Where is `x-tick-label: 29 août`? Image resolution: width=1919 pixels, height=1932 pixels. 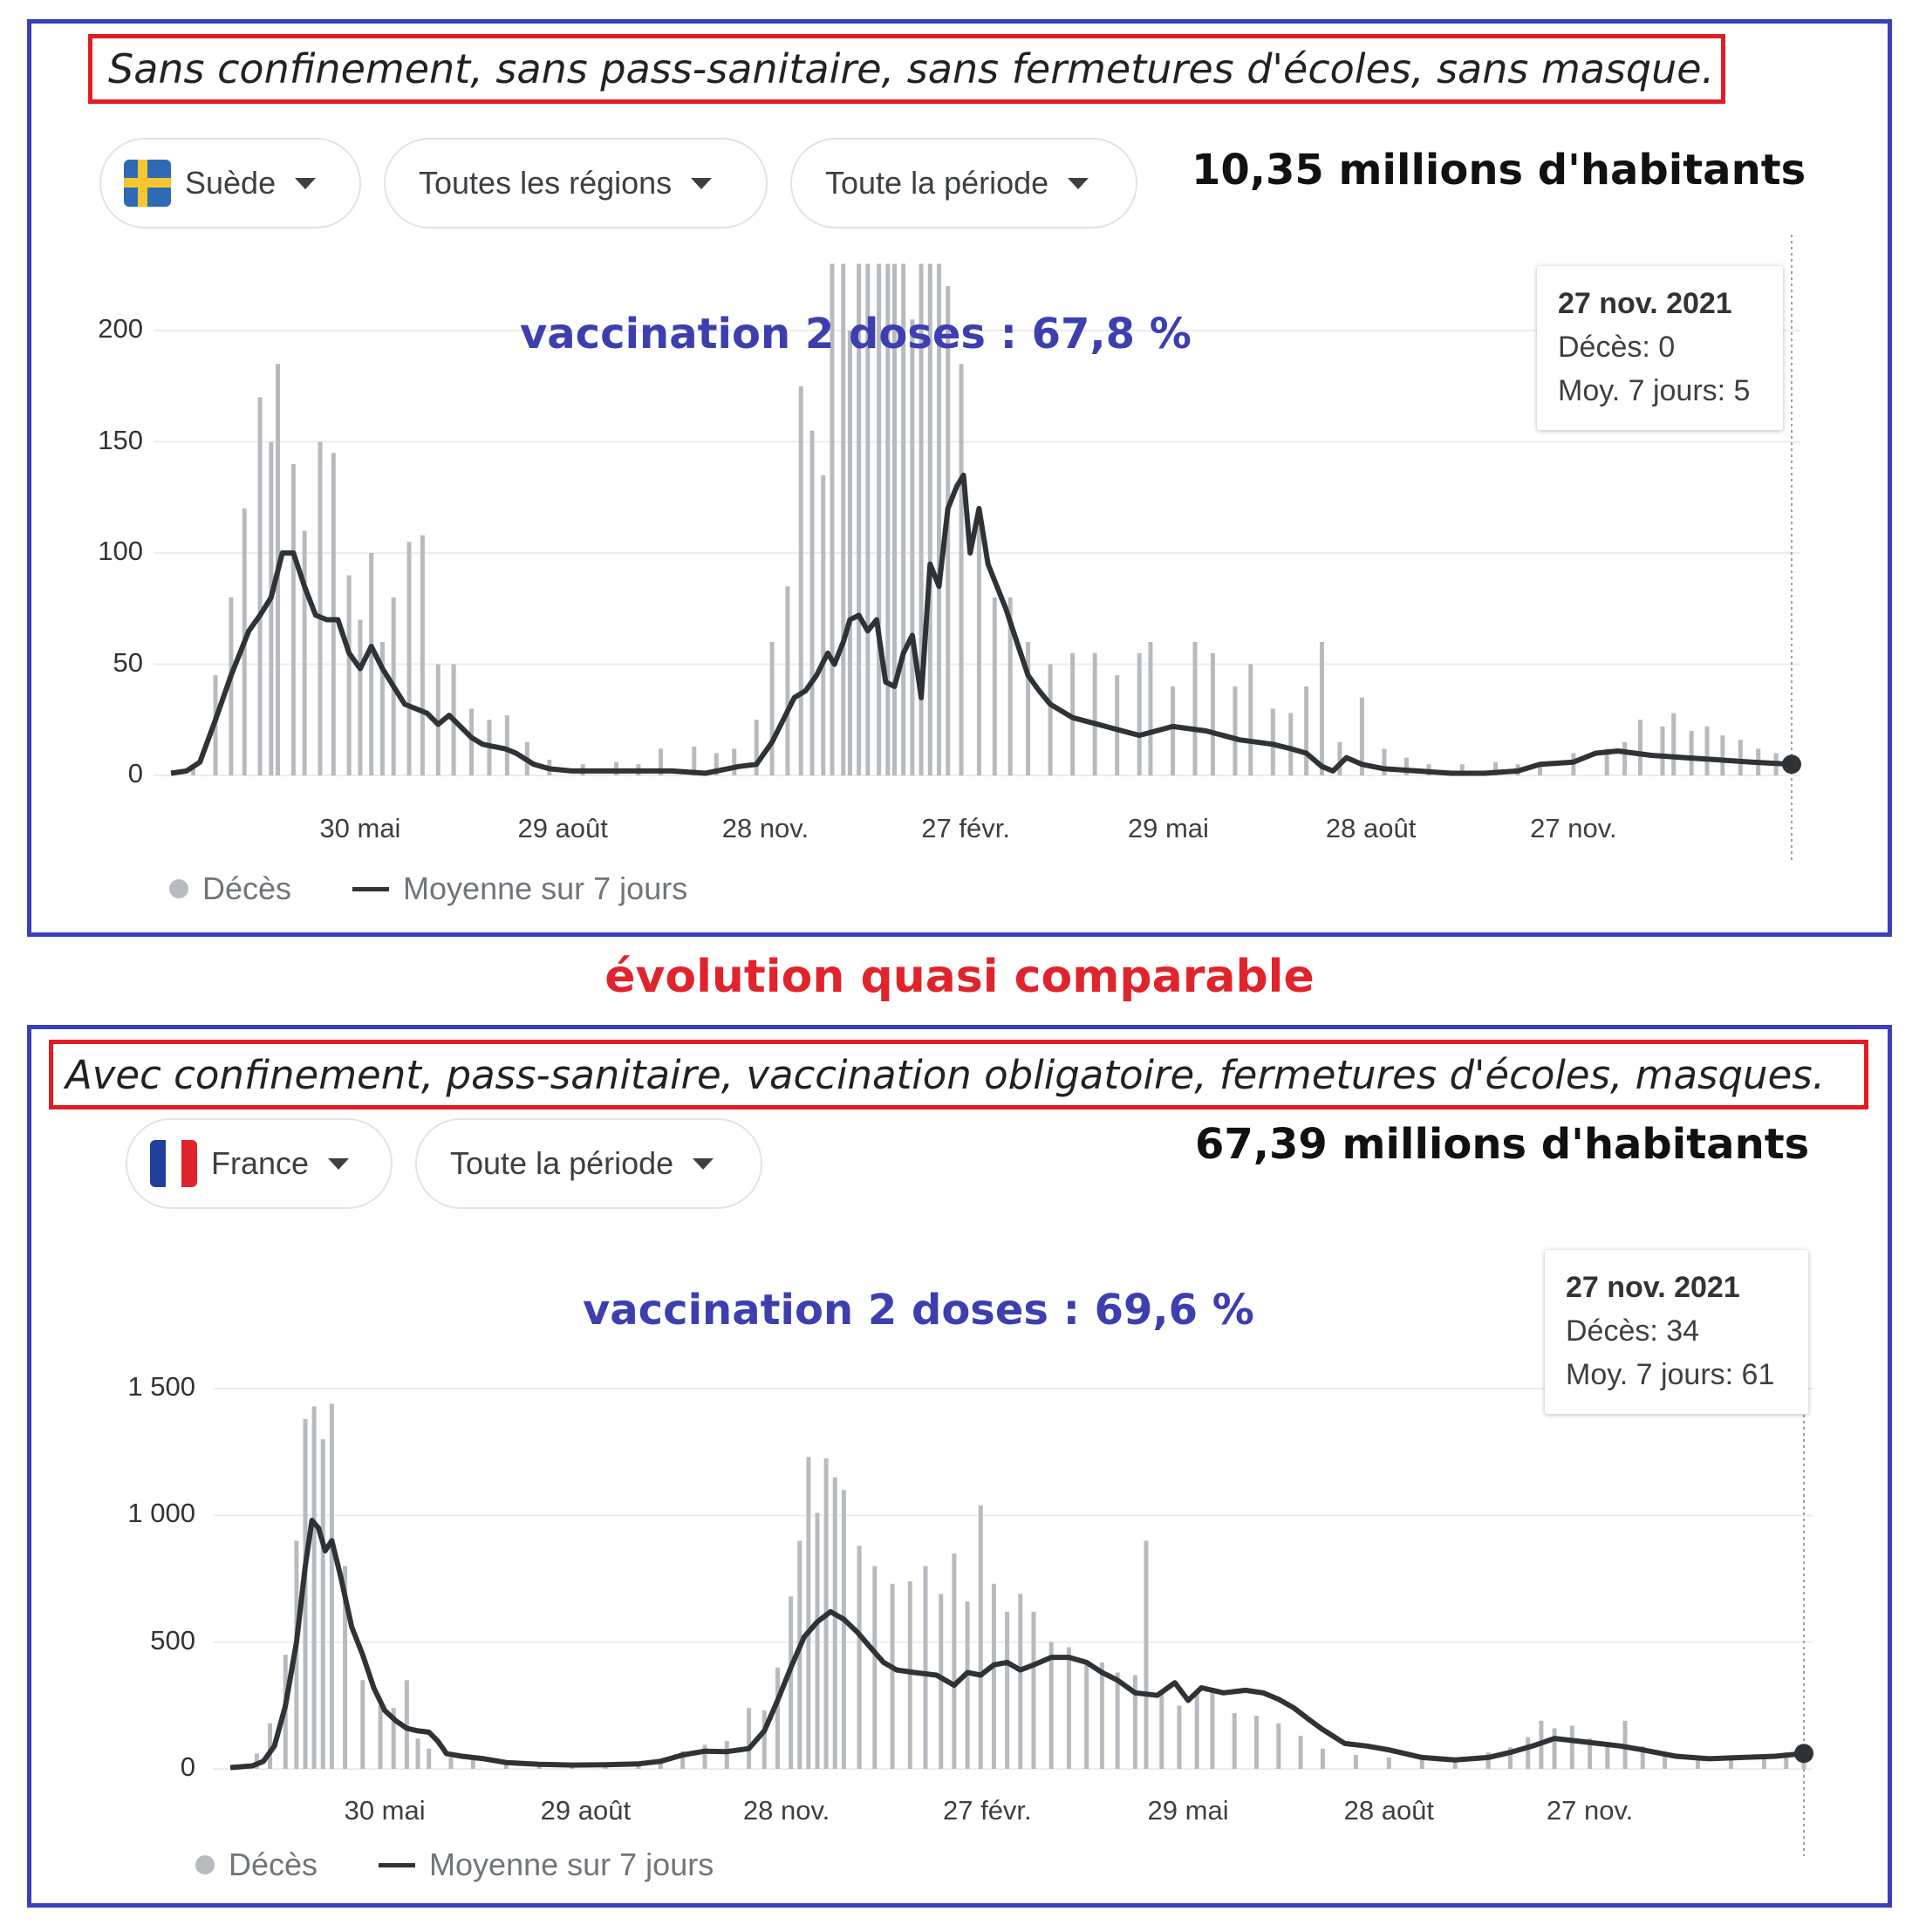 x-tick-label: 29 août is located at coordinates (563, 828).